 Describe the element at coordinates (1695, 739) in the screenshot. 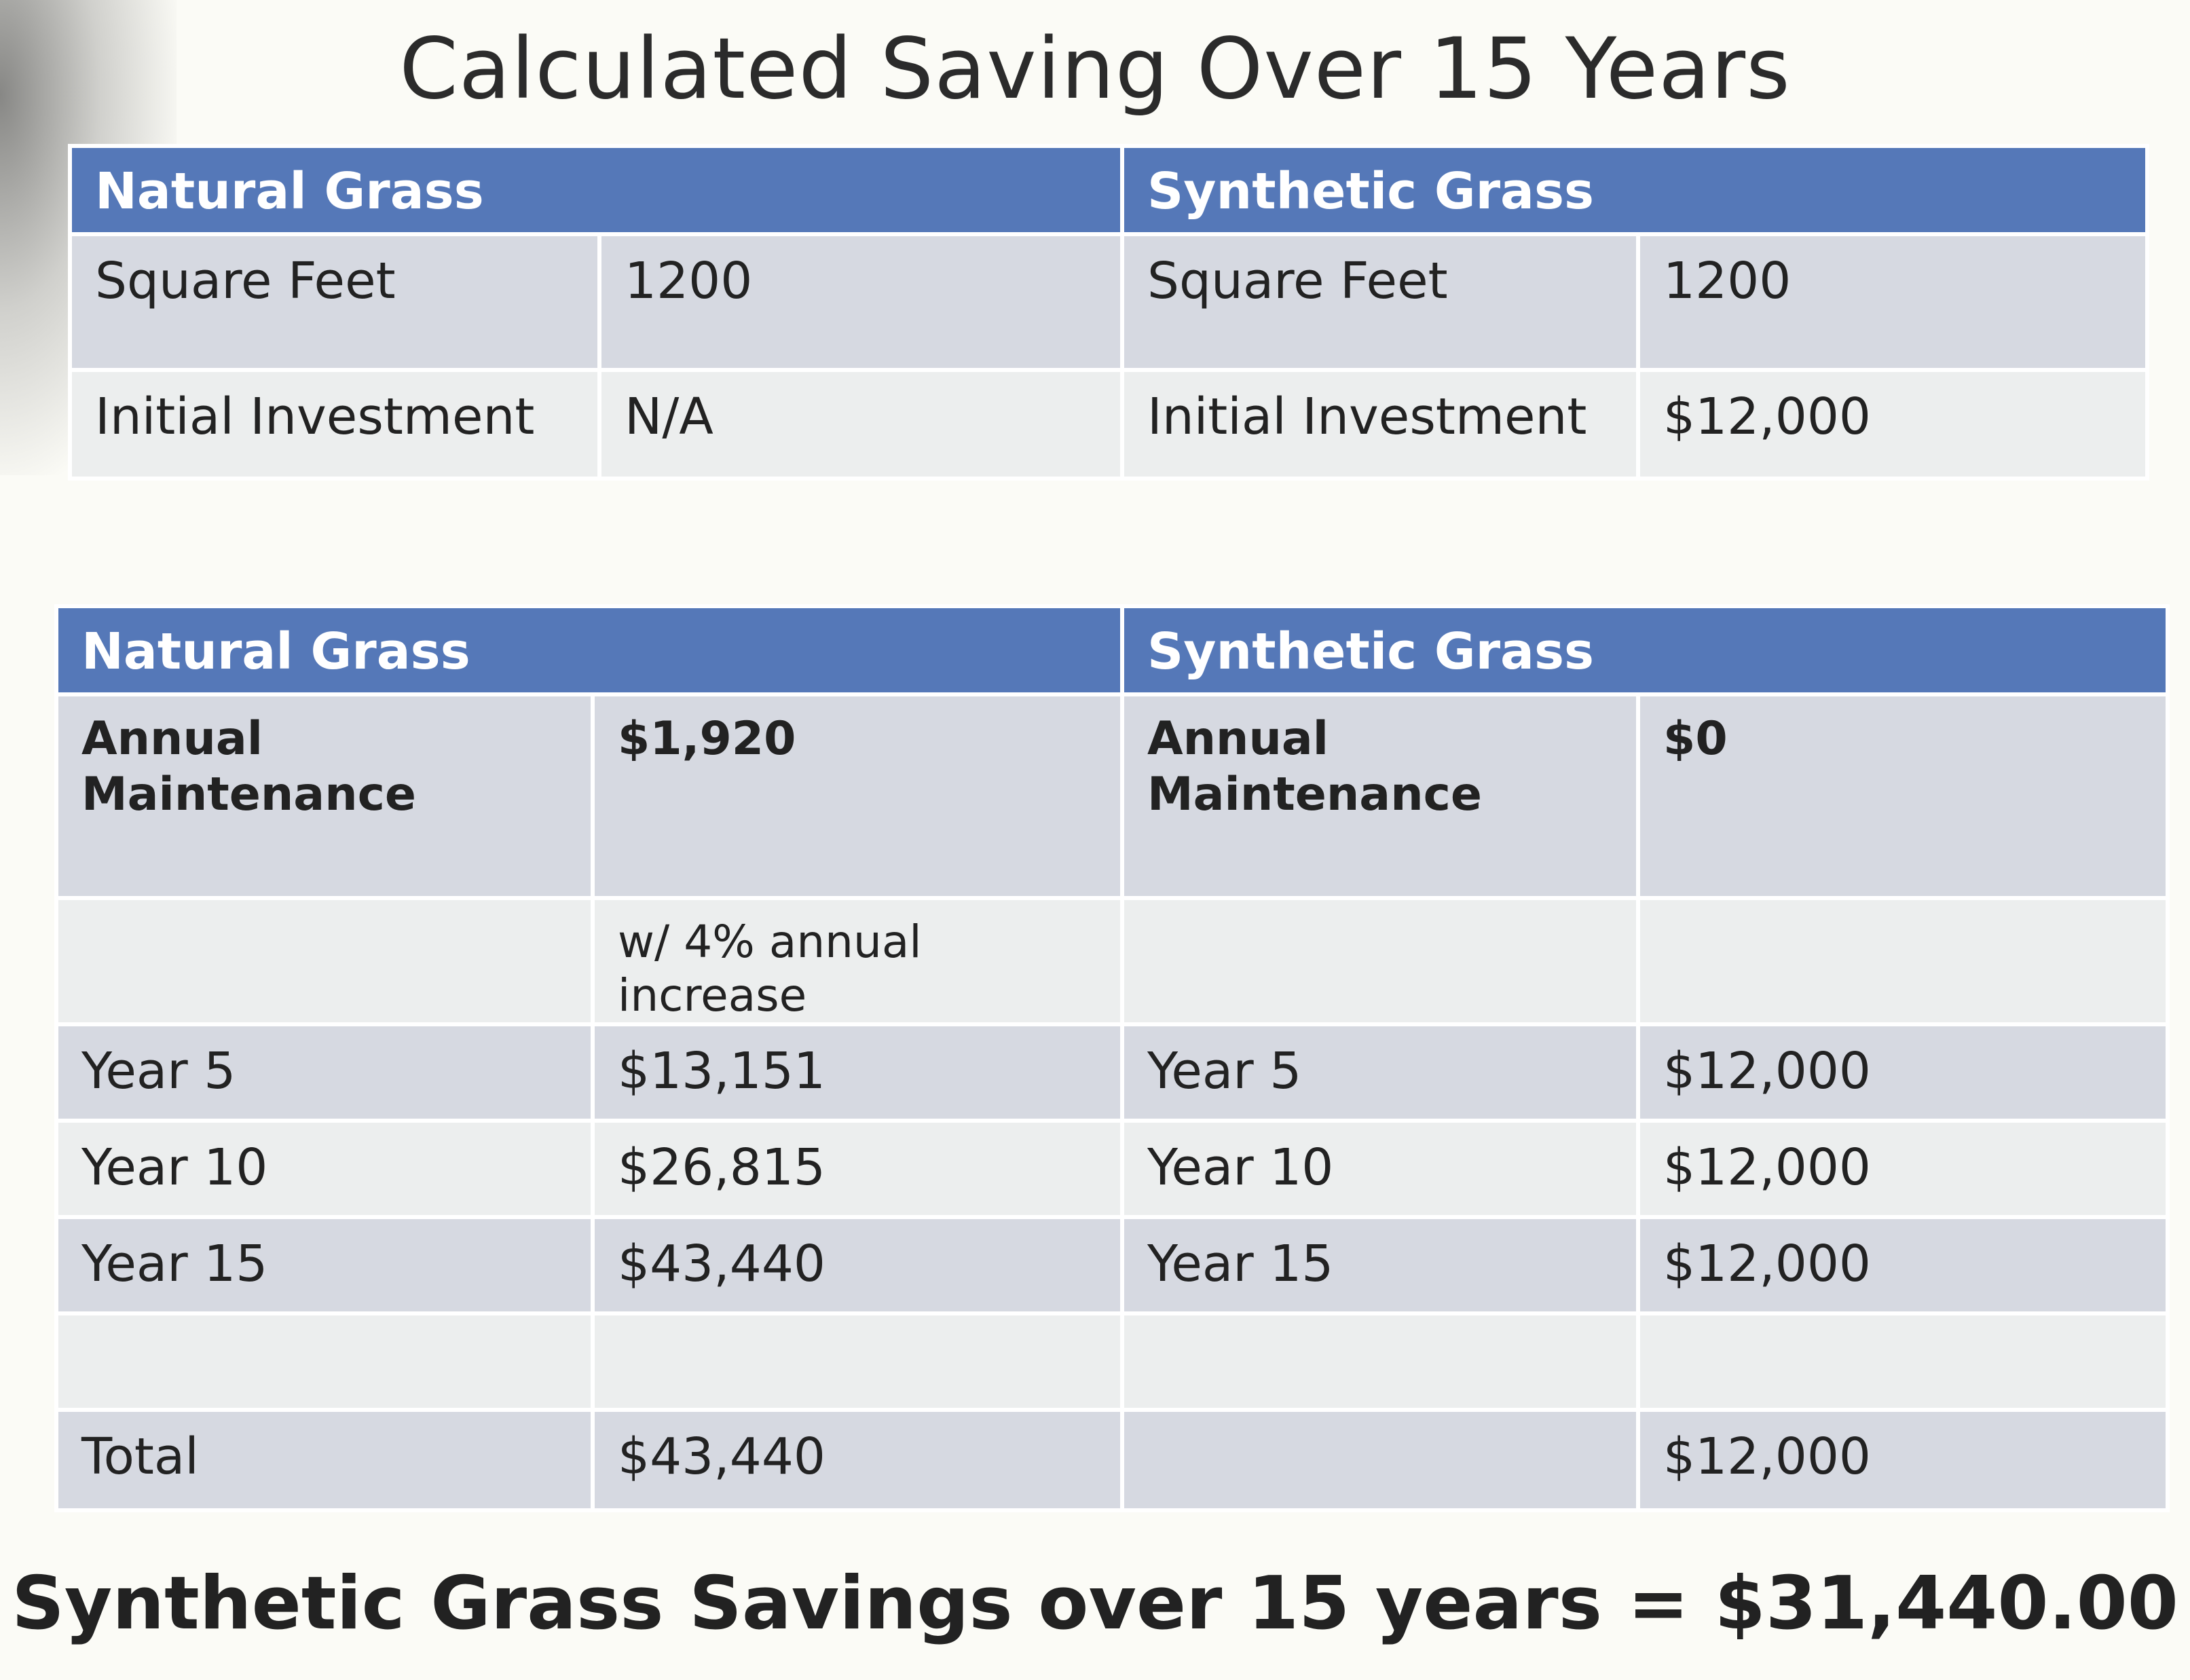

I see `synthetic-annual-maintenance-value: $0` at that location.